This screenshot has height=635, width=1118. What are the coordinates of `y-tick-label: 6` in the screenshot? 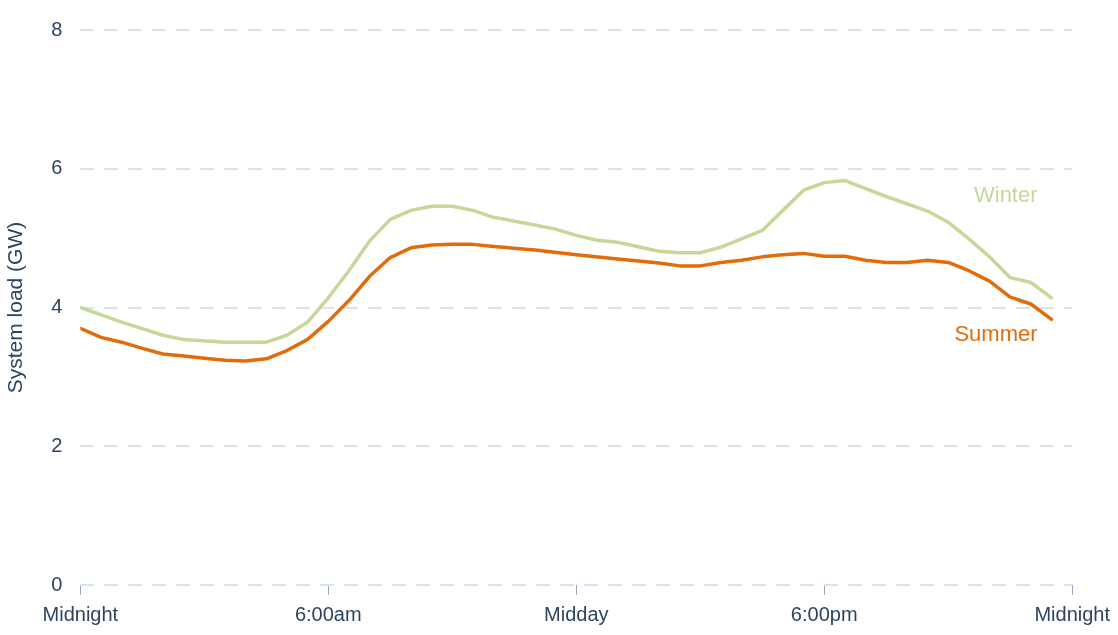 It's located at (57, 167).